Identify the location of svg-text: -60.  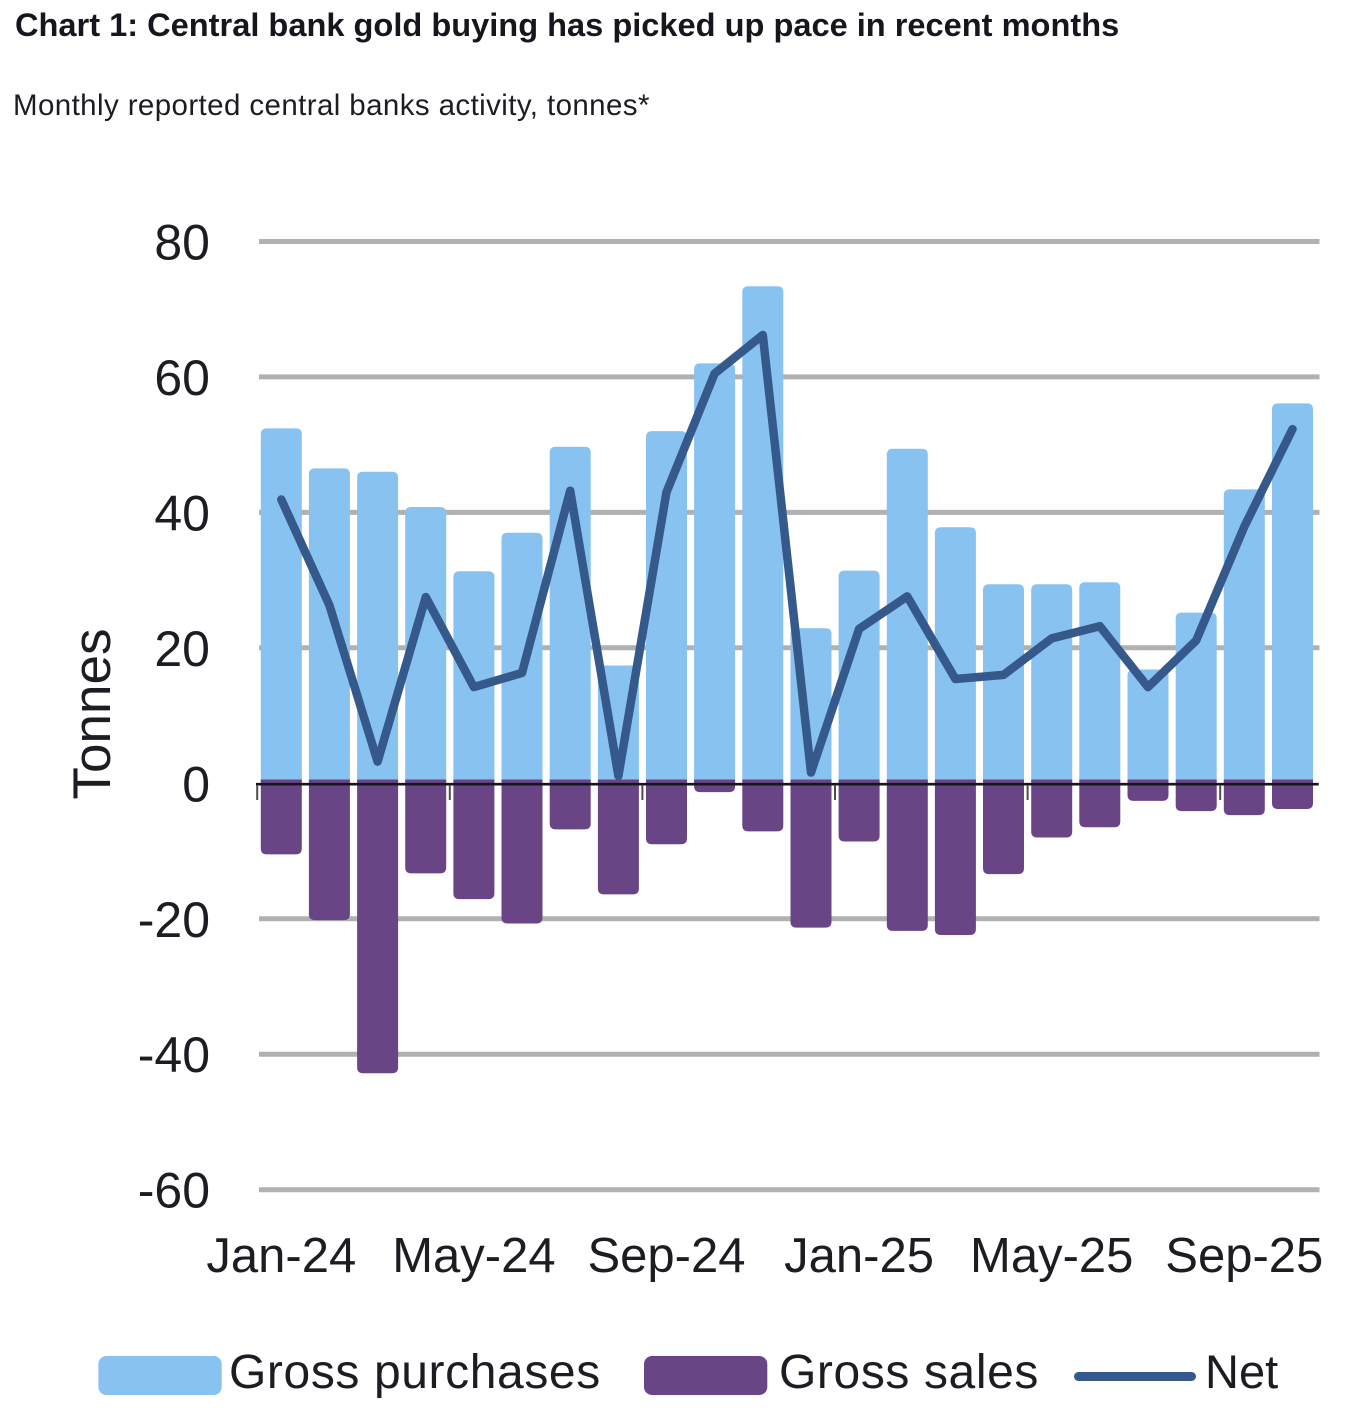
(174, 1191).